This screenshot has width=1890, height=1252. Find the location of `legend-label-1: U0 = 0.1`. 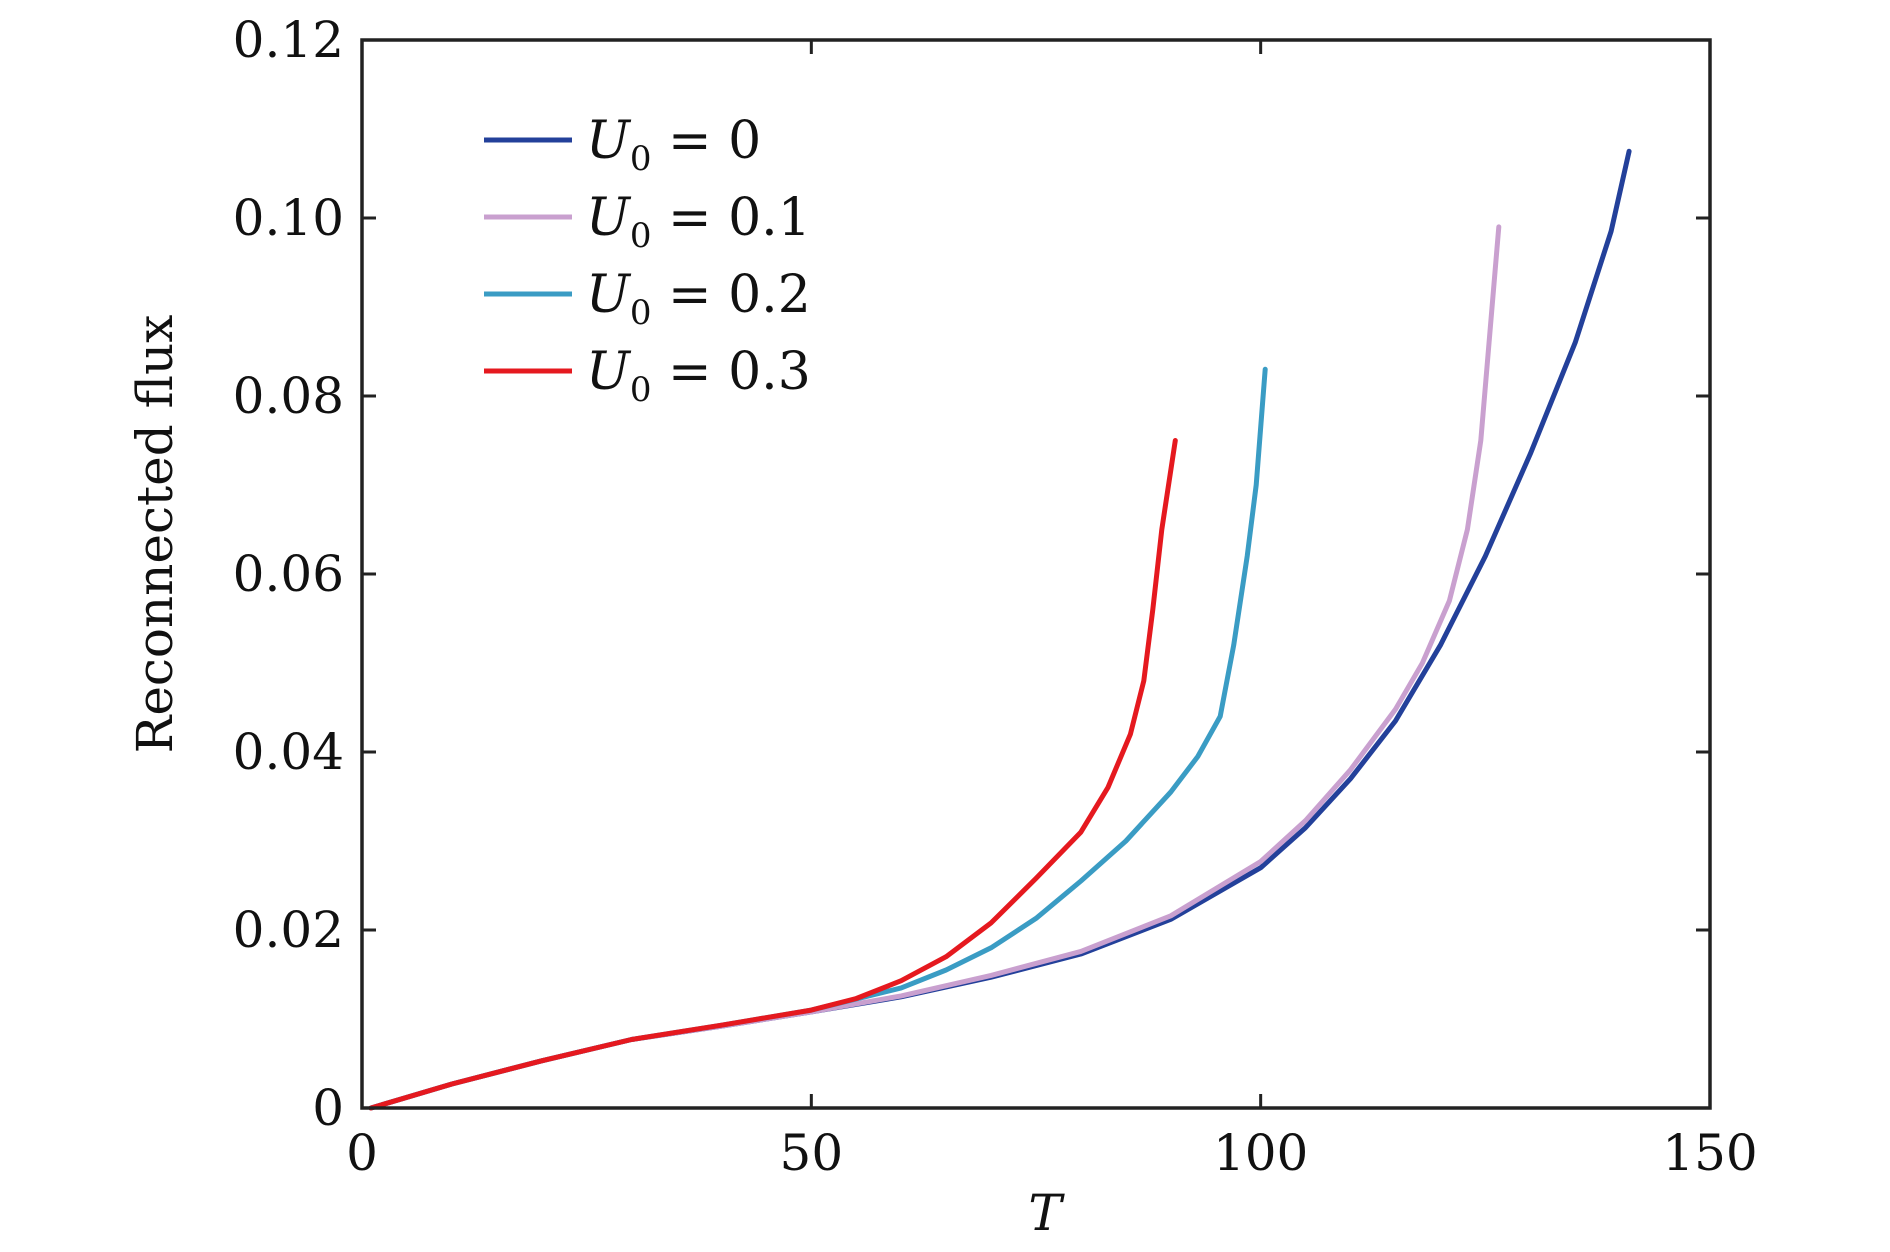

legend-label-1: U0 = 0.1 is located at coordinates (698, 222).